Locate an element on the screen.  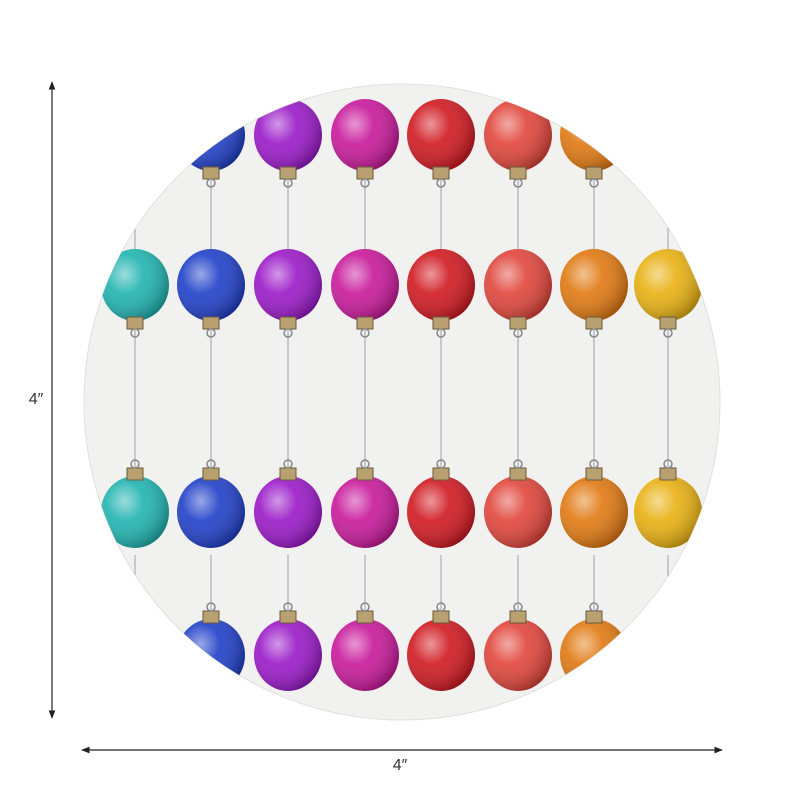
height-label: 4″ is located at coordinates (36, 399).